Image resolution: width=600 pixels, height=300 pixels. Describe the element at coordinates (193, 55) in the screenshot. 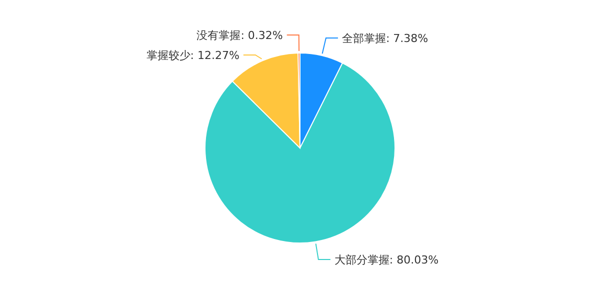

I see `slice-label: 掌握较少: 12.27%` at that location.